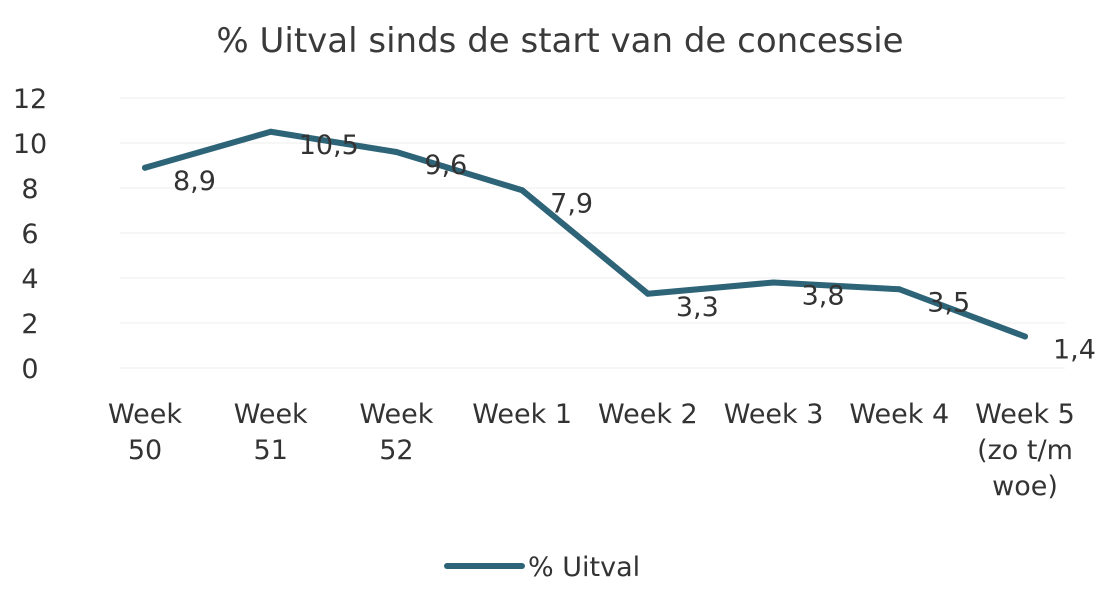 The image size is (1118, 597). I want to click on x-tick-label: Week 51, so click(271, 432).